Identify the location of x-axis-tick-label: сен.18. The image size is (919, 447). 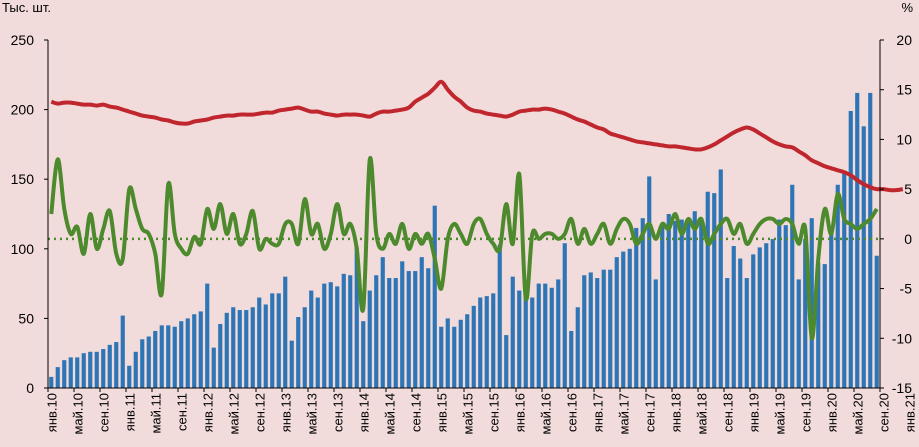
(727, 412).